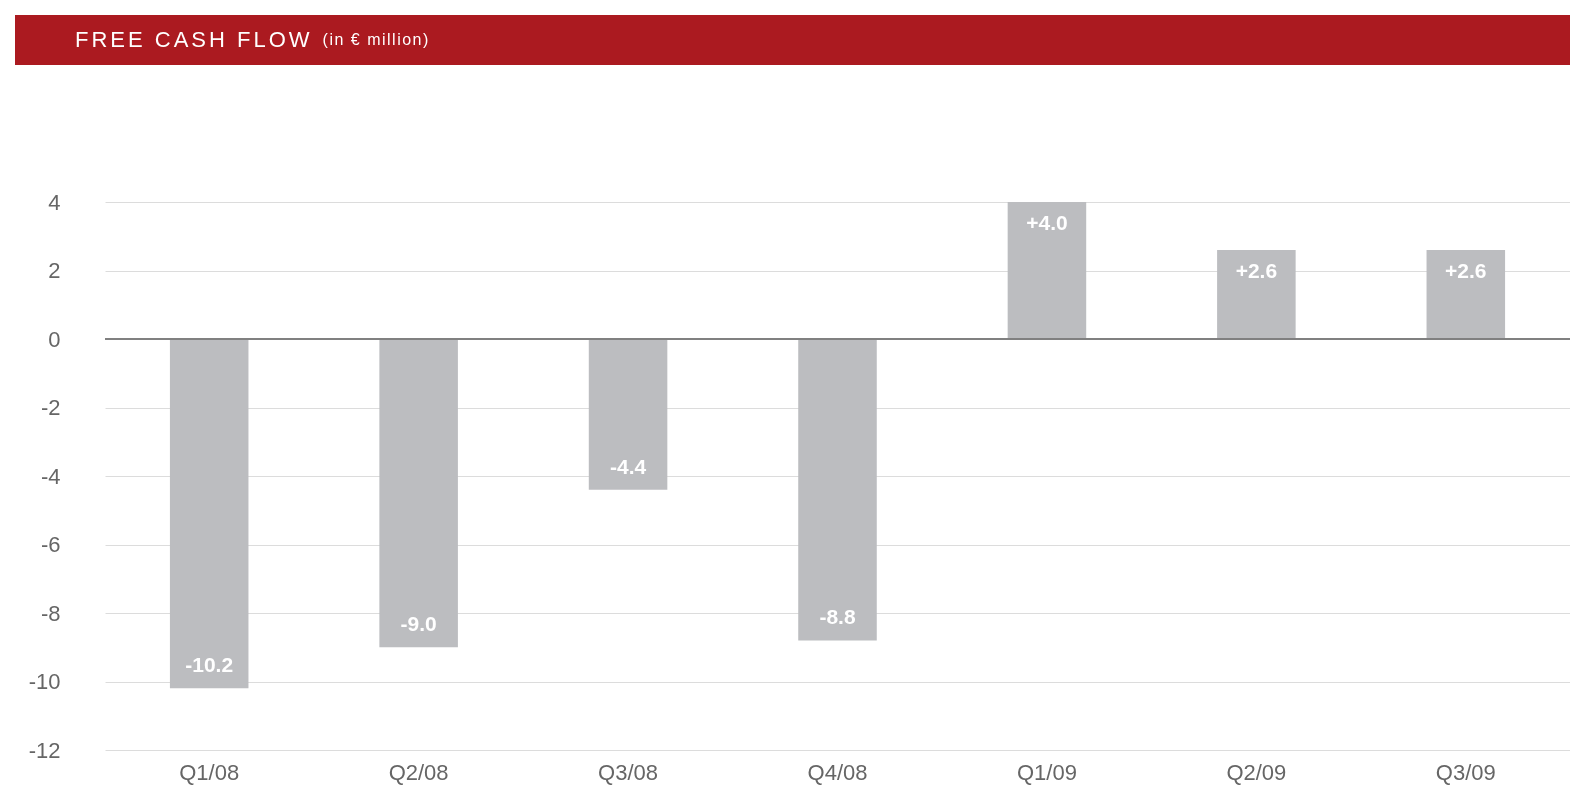  I want to click on y-tick-label: 4, so click(54, 202).